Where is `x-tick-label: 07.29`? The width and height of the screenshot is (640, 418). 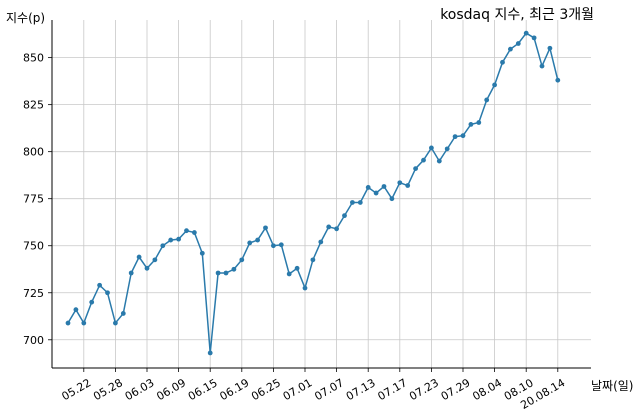
x-tick-label: 07.29 is located at coordinates (456, 389).